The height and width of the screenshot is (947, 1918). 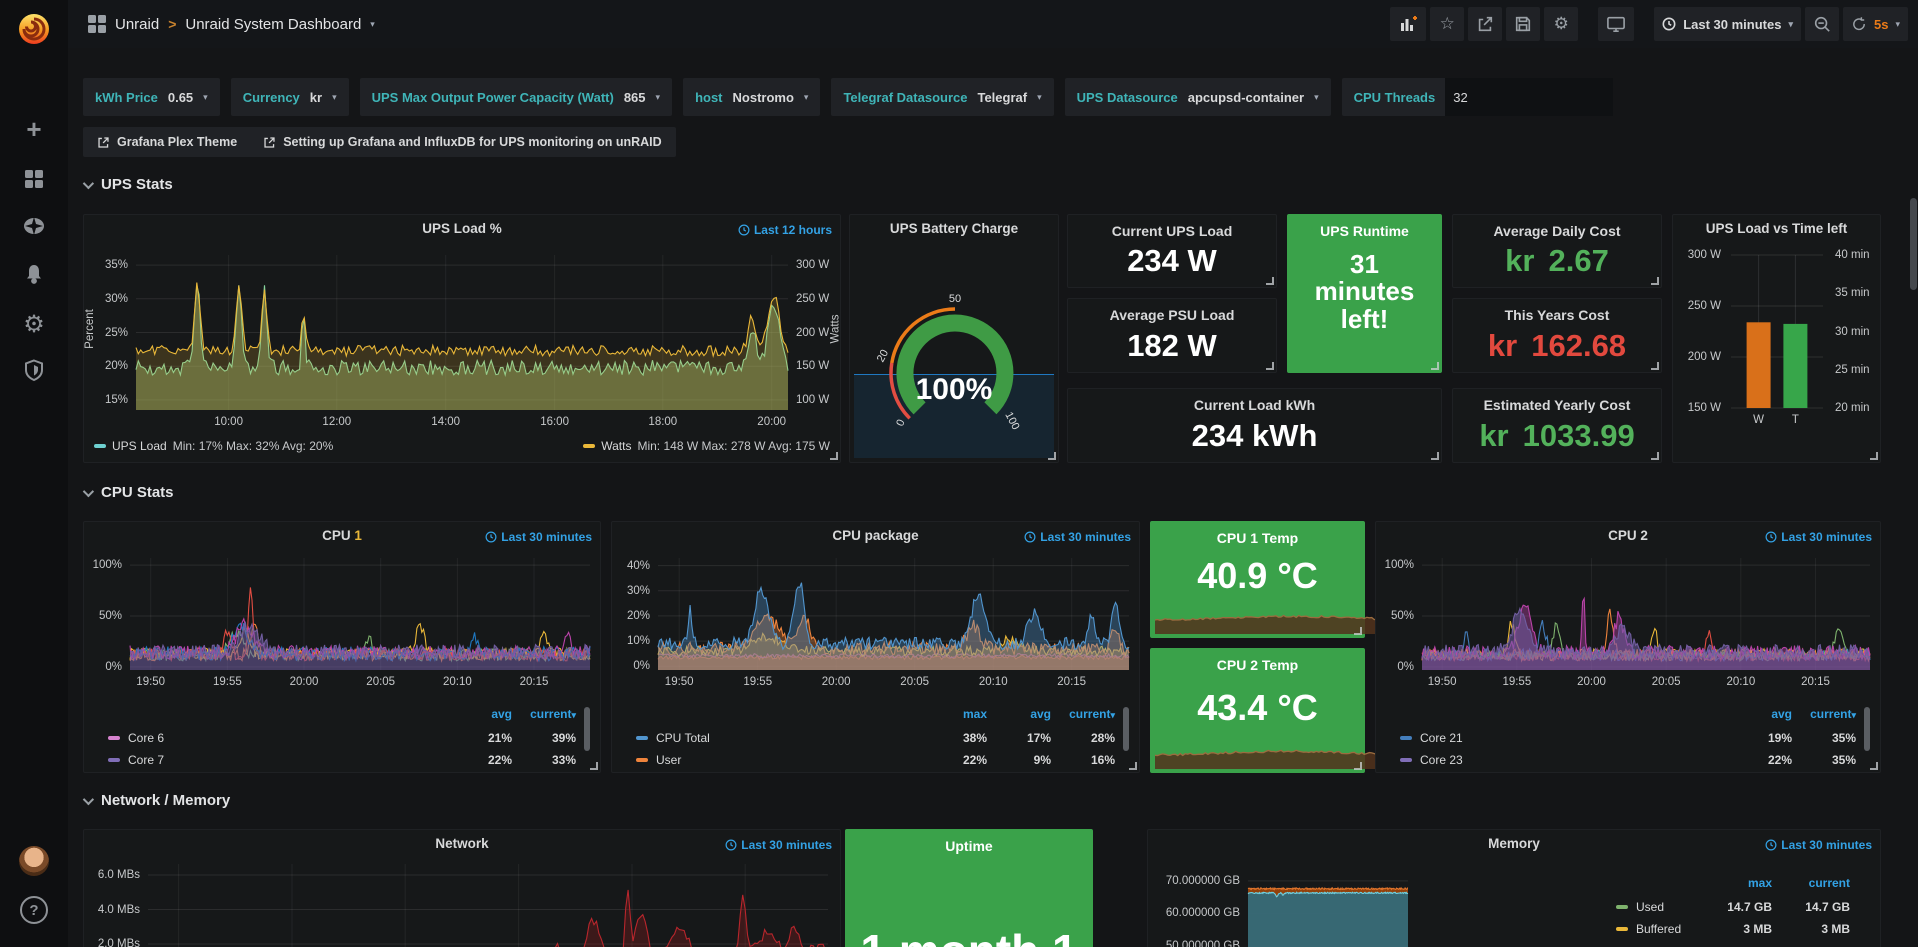 I want to click on breadcrumb-folder: Unraid, so click(x=137, y=24).